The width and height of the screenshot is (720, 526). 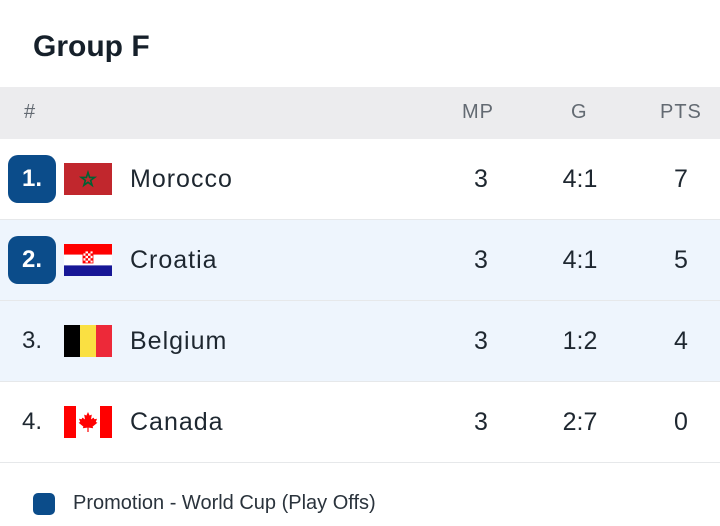 What do you see at coordinates (681, 260) in the screenshot?
I see `points: 5` at bounding box center [681, 260].